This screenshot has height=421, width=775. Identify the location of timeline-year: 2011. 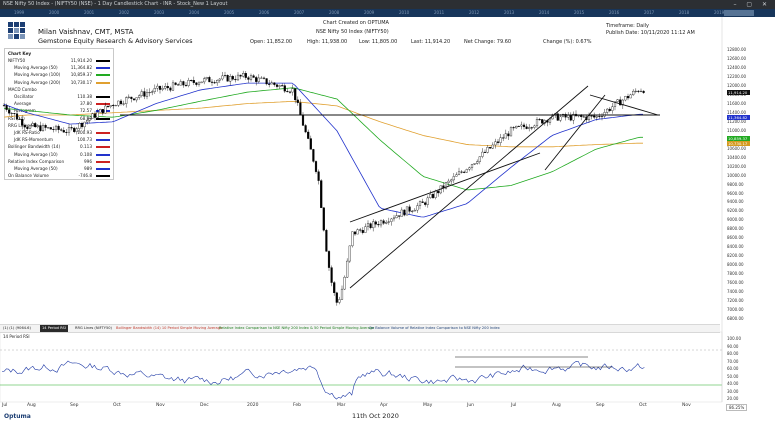
(439, 12).